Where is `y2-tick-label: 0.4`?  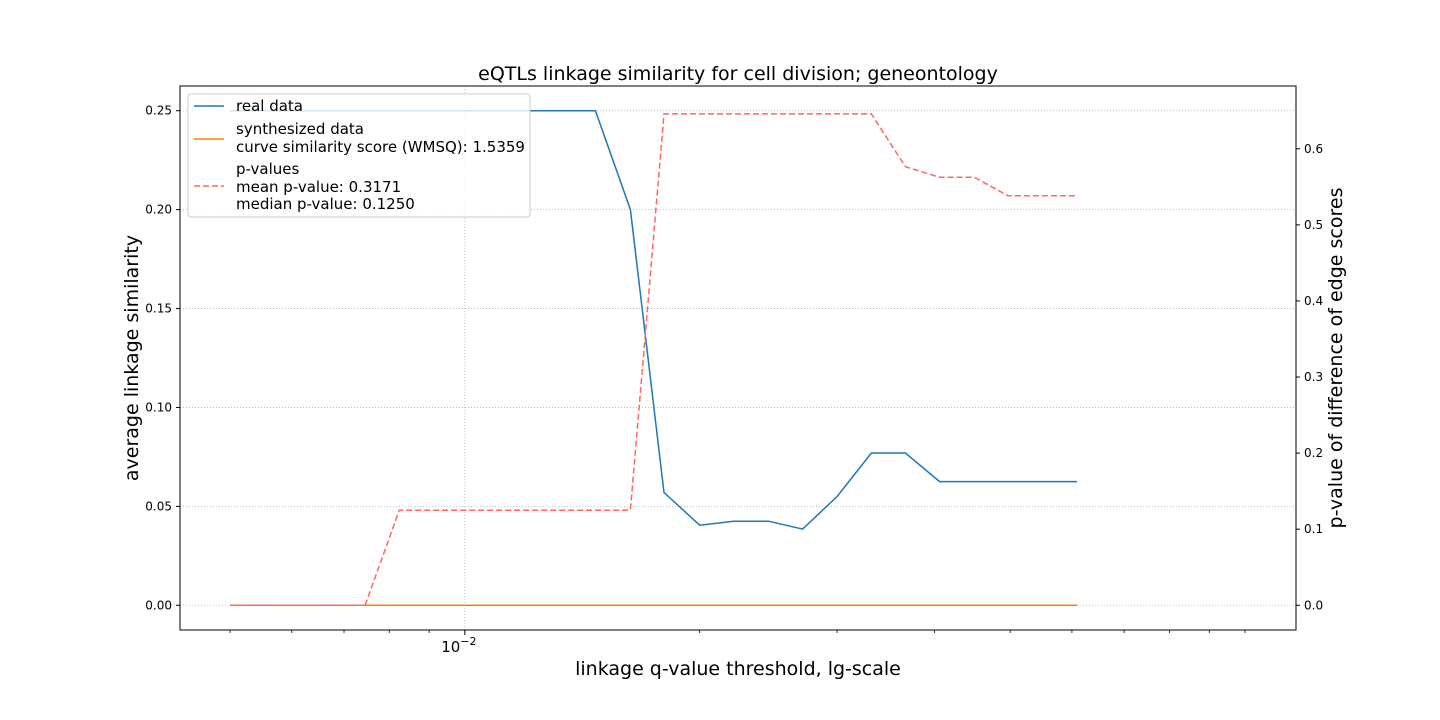
y2-tick-label: 0.4 is located at coordinates (1313, 301).